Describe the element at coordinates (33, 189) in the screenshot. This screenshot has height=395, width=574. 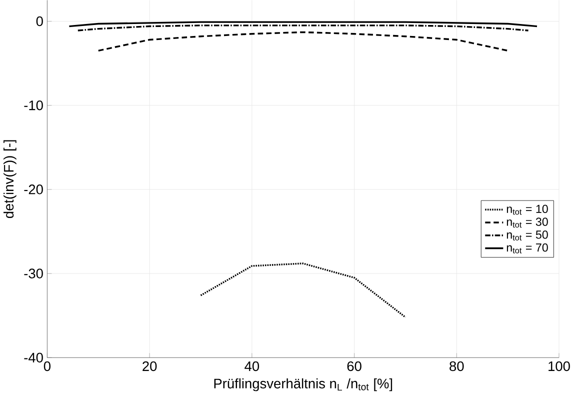
I see `y-tick-label: -20` at that location.